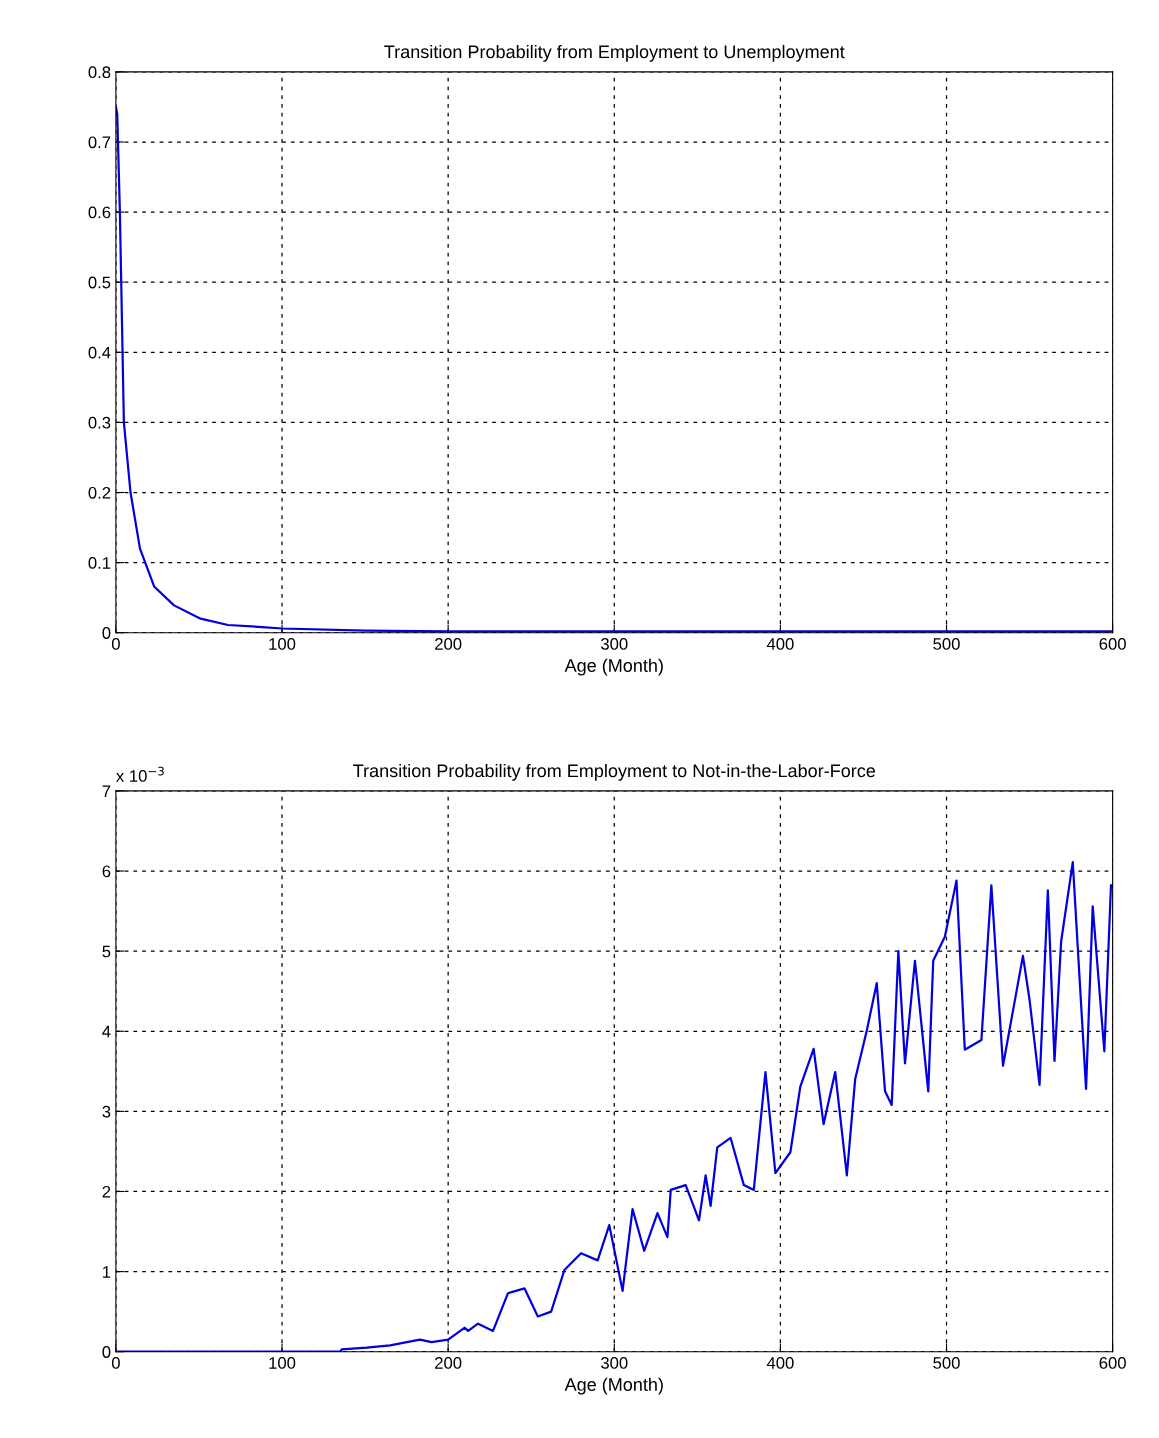 Image resolution: width=1159 pixels, height=1438 pixels. What do you see at coordinates (99, 212) in the screenshot?
I see `y-tick-label: 0.6` at bounding box center [99, 212].